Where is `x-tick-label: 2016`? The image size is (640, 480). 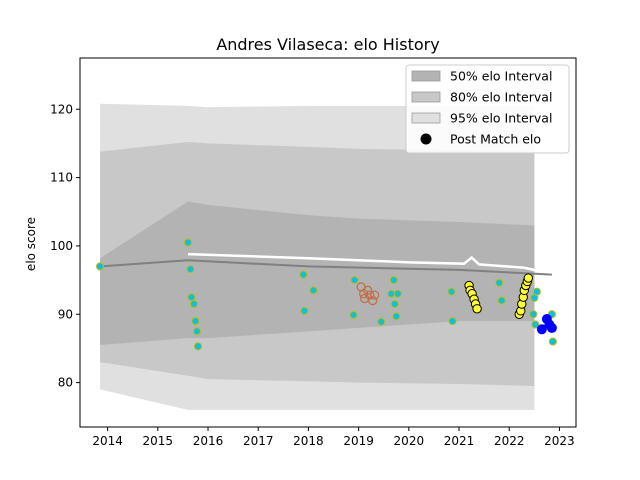 x-tick-label: 2016 is located at coordinates (208, 441).